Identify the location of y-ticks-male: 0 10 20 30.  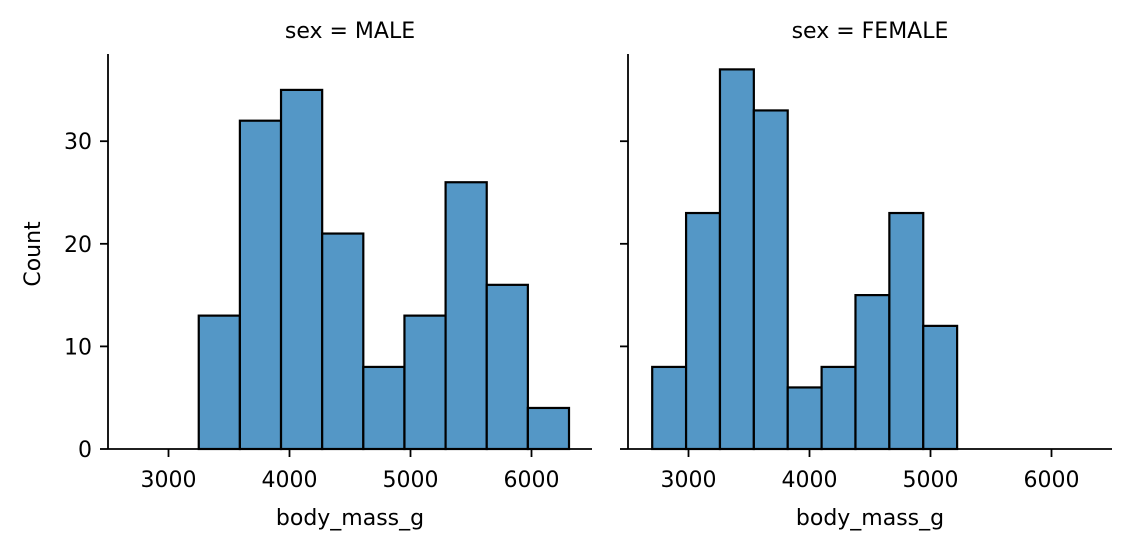
(86, 296).